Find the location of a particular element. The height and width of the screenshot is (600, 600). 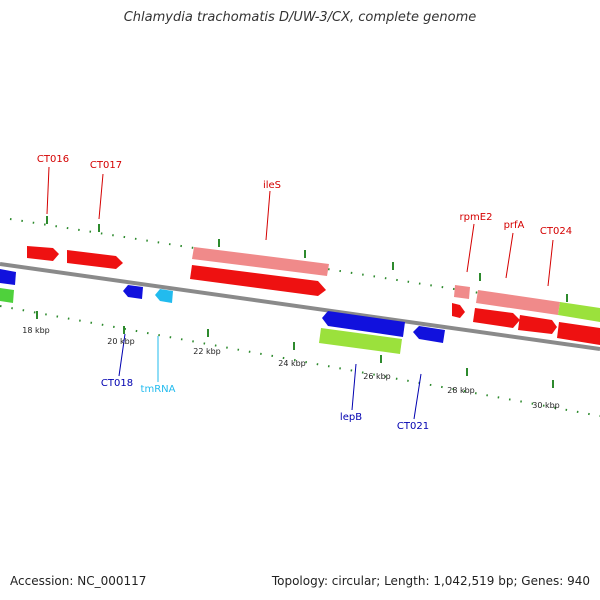

gene-label-ct016: CT016 is located at coordinates (53, 159).